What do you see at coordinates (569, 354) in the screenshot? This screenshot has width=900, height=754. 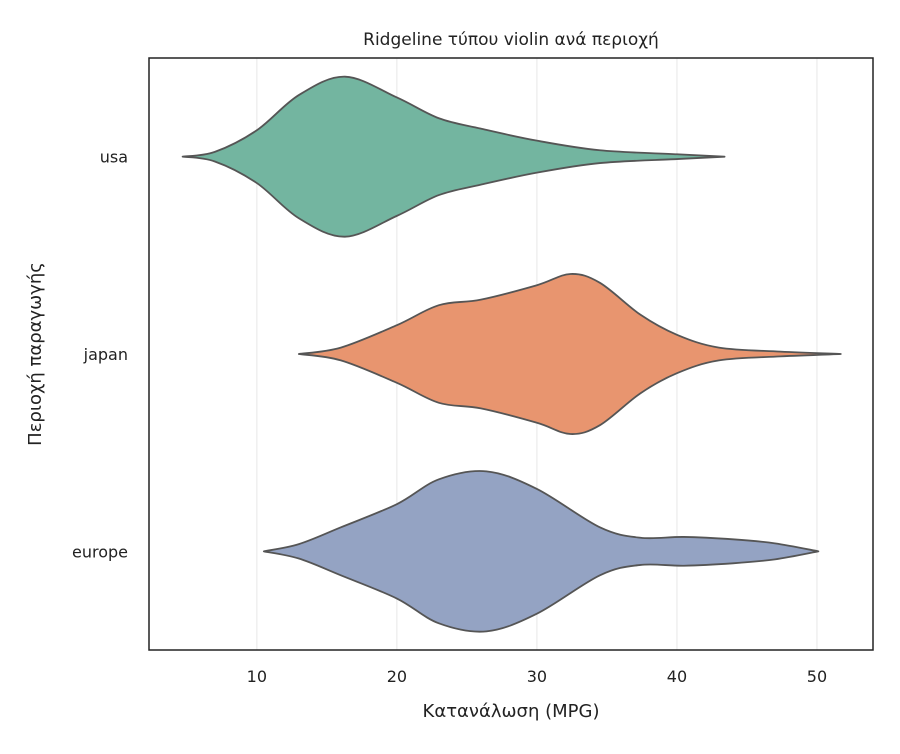 I see `violin-japan` at bounding box center [569, 354].